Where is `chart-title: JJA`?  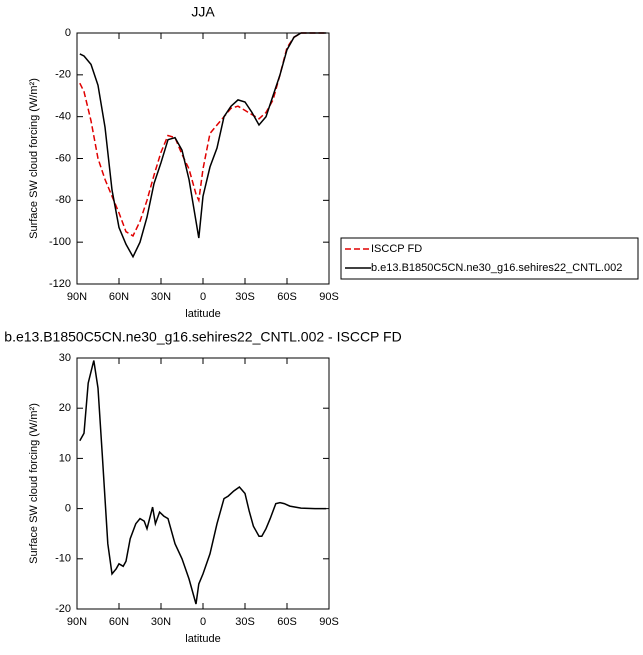
chart-title: JJA is located at coordinates (203, 12).